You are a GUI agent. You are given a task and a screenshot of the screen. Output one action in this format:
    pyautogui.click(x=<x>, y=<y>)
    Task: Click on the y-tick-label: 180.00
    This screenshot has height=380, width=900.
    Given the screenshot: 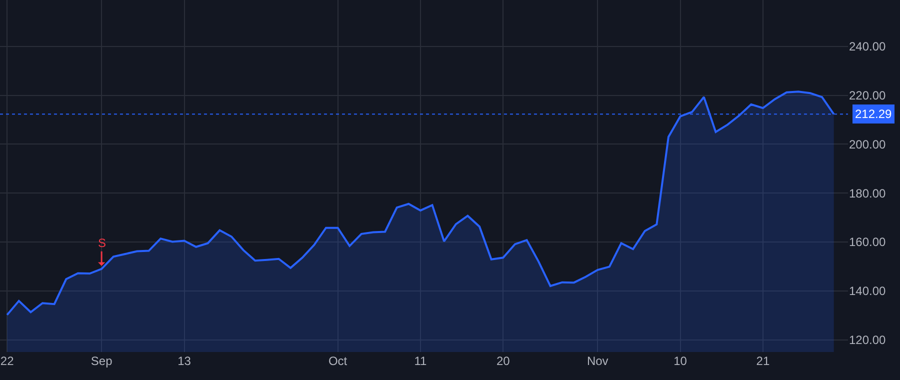 What is the action you would take?
    pyautogui.click(x=867, y=193)
    